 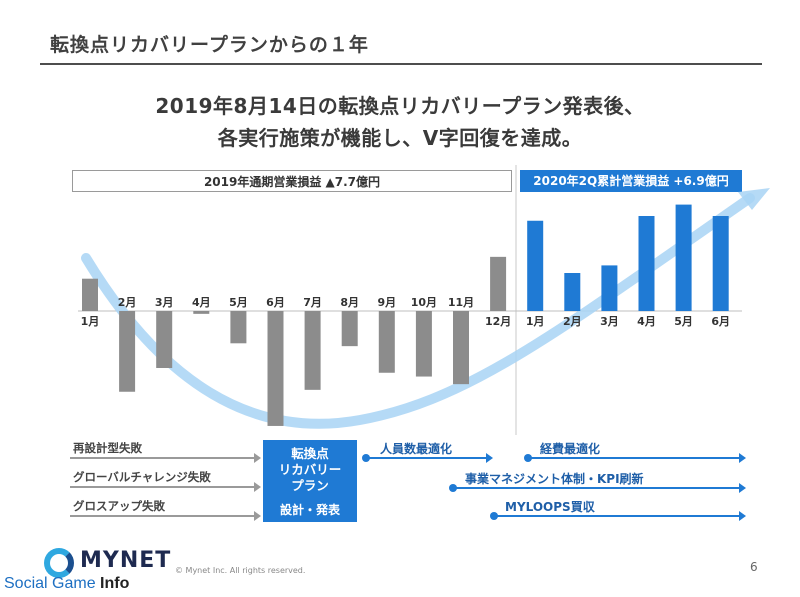 I want to click on tick-label-13: 1月, so click(x=535, y=321).